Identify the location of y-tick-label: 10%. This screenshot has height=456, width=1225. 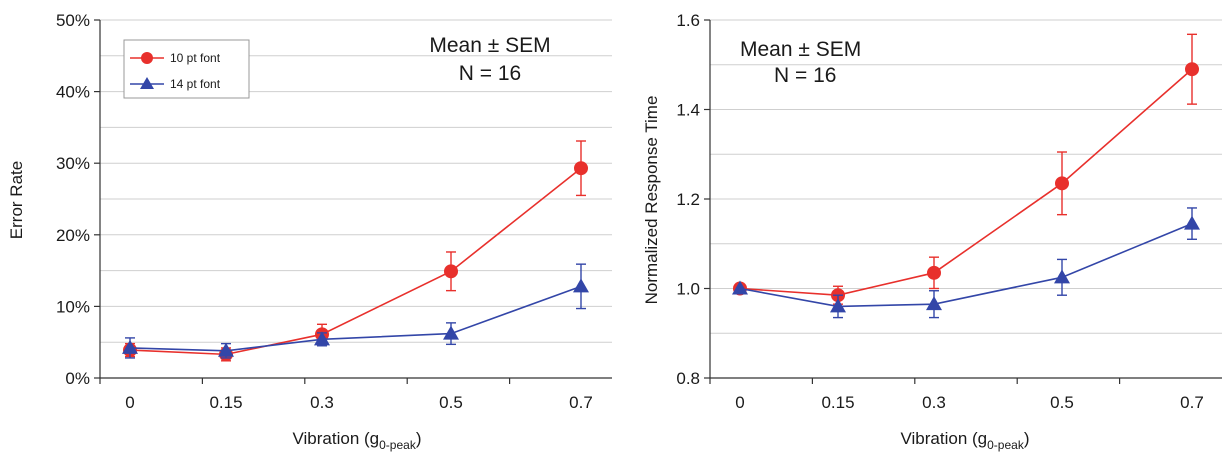
(73, 306).